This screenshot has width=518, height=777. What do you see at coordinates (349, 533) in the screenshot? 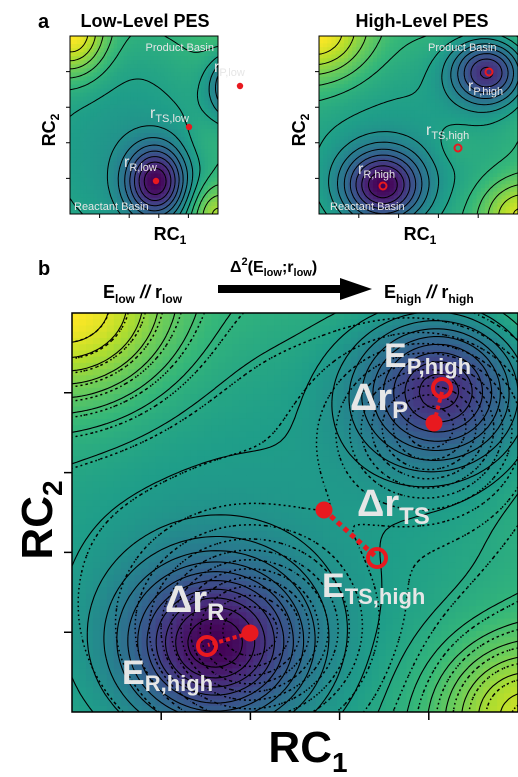
I see `delta-rts-connector` at bounding box center [349, 533].